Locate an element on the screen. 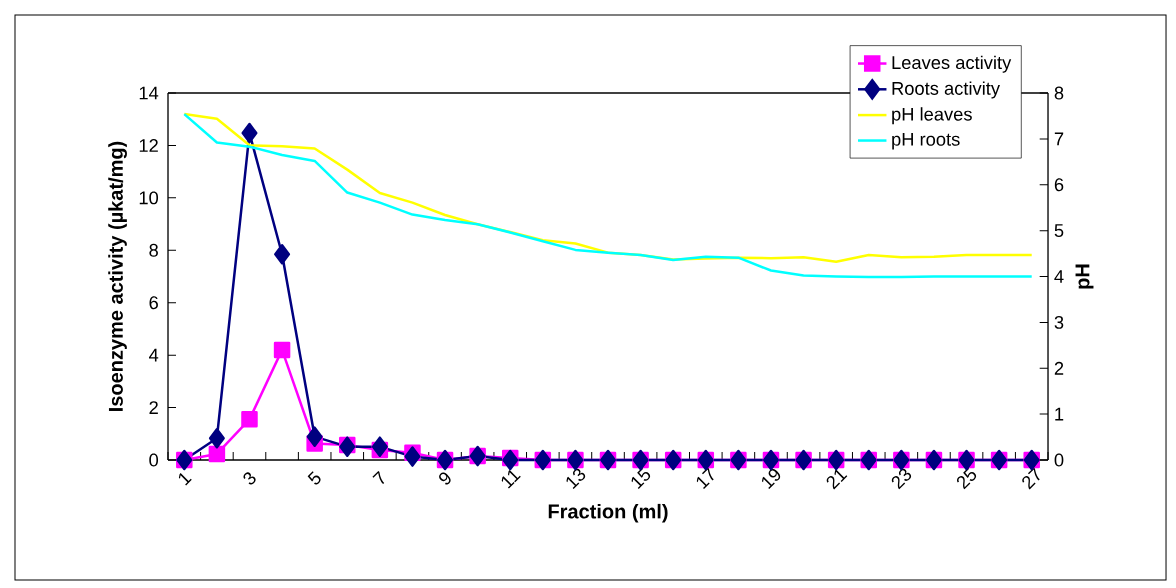 This screenshot has width=1176, height=588. y-tick-label: 10 is located at coordinates (149, 198).